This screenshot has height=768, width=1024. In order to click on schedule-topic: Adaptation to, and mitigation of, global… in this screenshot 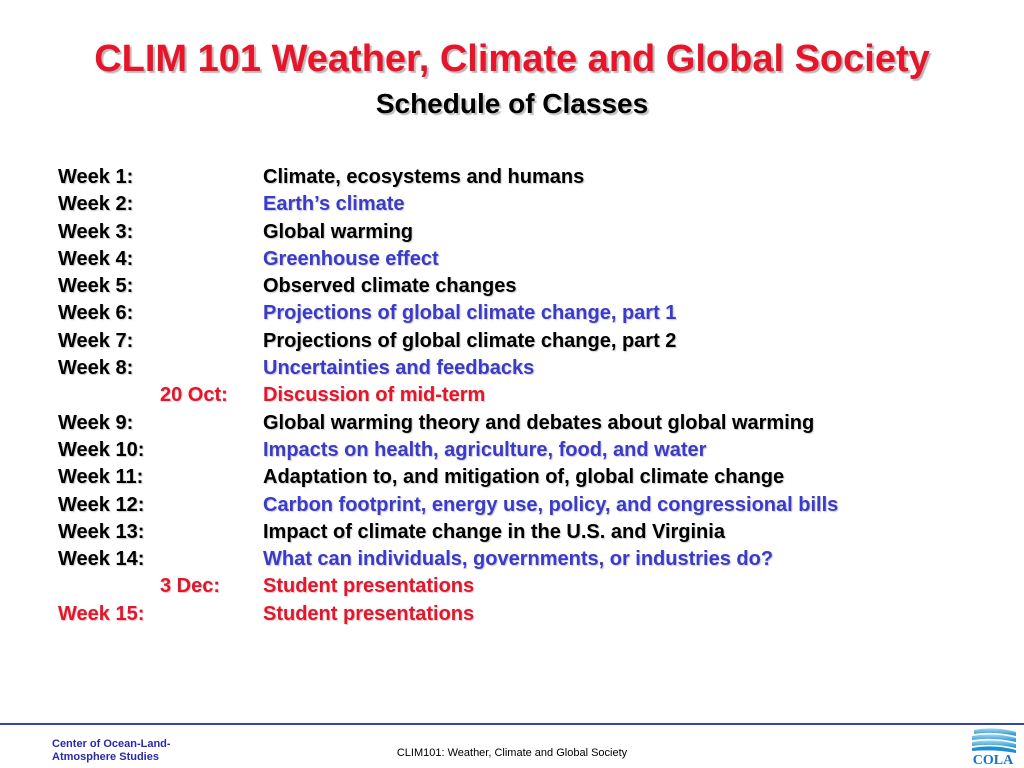, I will do `click(524, 477)`.